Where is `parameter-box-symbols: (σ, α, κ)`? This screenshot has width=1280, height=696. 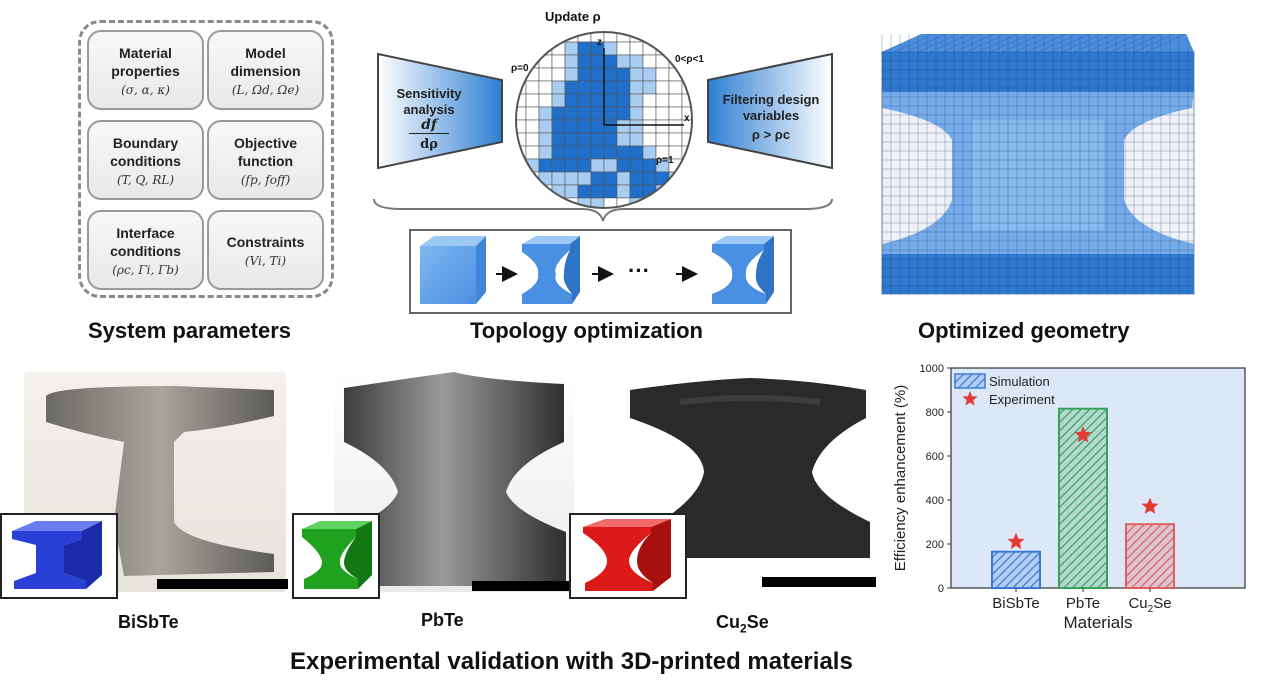
parameter-box-symbols: (σ, α, κ) is located at coordinates (145, 89).